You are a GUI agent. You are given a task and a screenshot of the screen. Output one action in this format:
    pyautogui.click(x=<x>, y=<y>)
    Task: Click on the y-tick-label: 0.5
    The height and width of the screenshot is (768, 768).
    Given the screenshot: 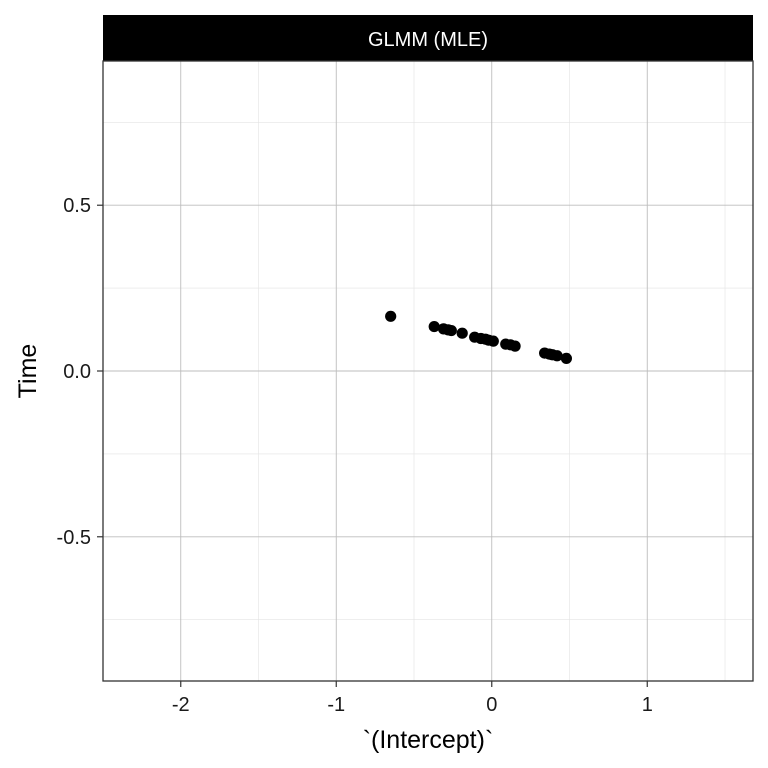 What is the action you would take?
    pyautogui.click(x=77, y=206)
    